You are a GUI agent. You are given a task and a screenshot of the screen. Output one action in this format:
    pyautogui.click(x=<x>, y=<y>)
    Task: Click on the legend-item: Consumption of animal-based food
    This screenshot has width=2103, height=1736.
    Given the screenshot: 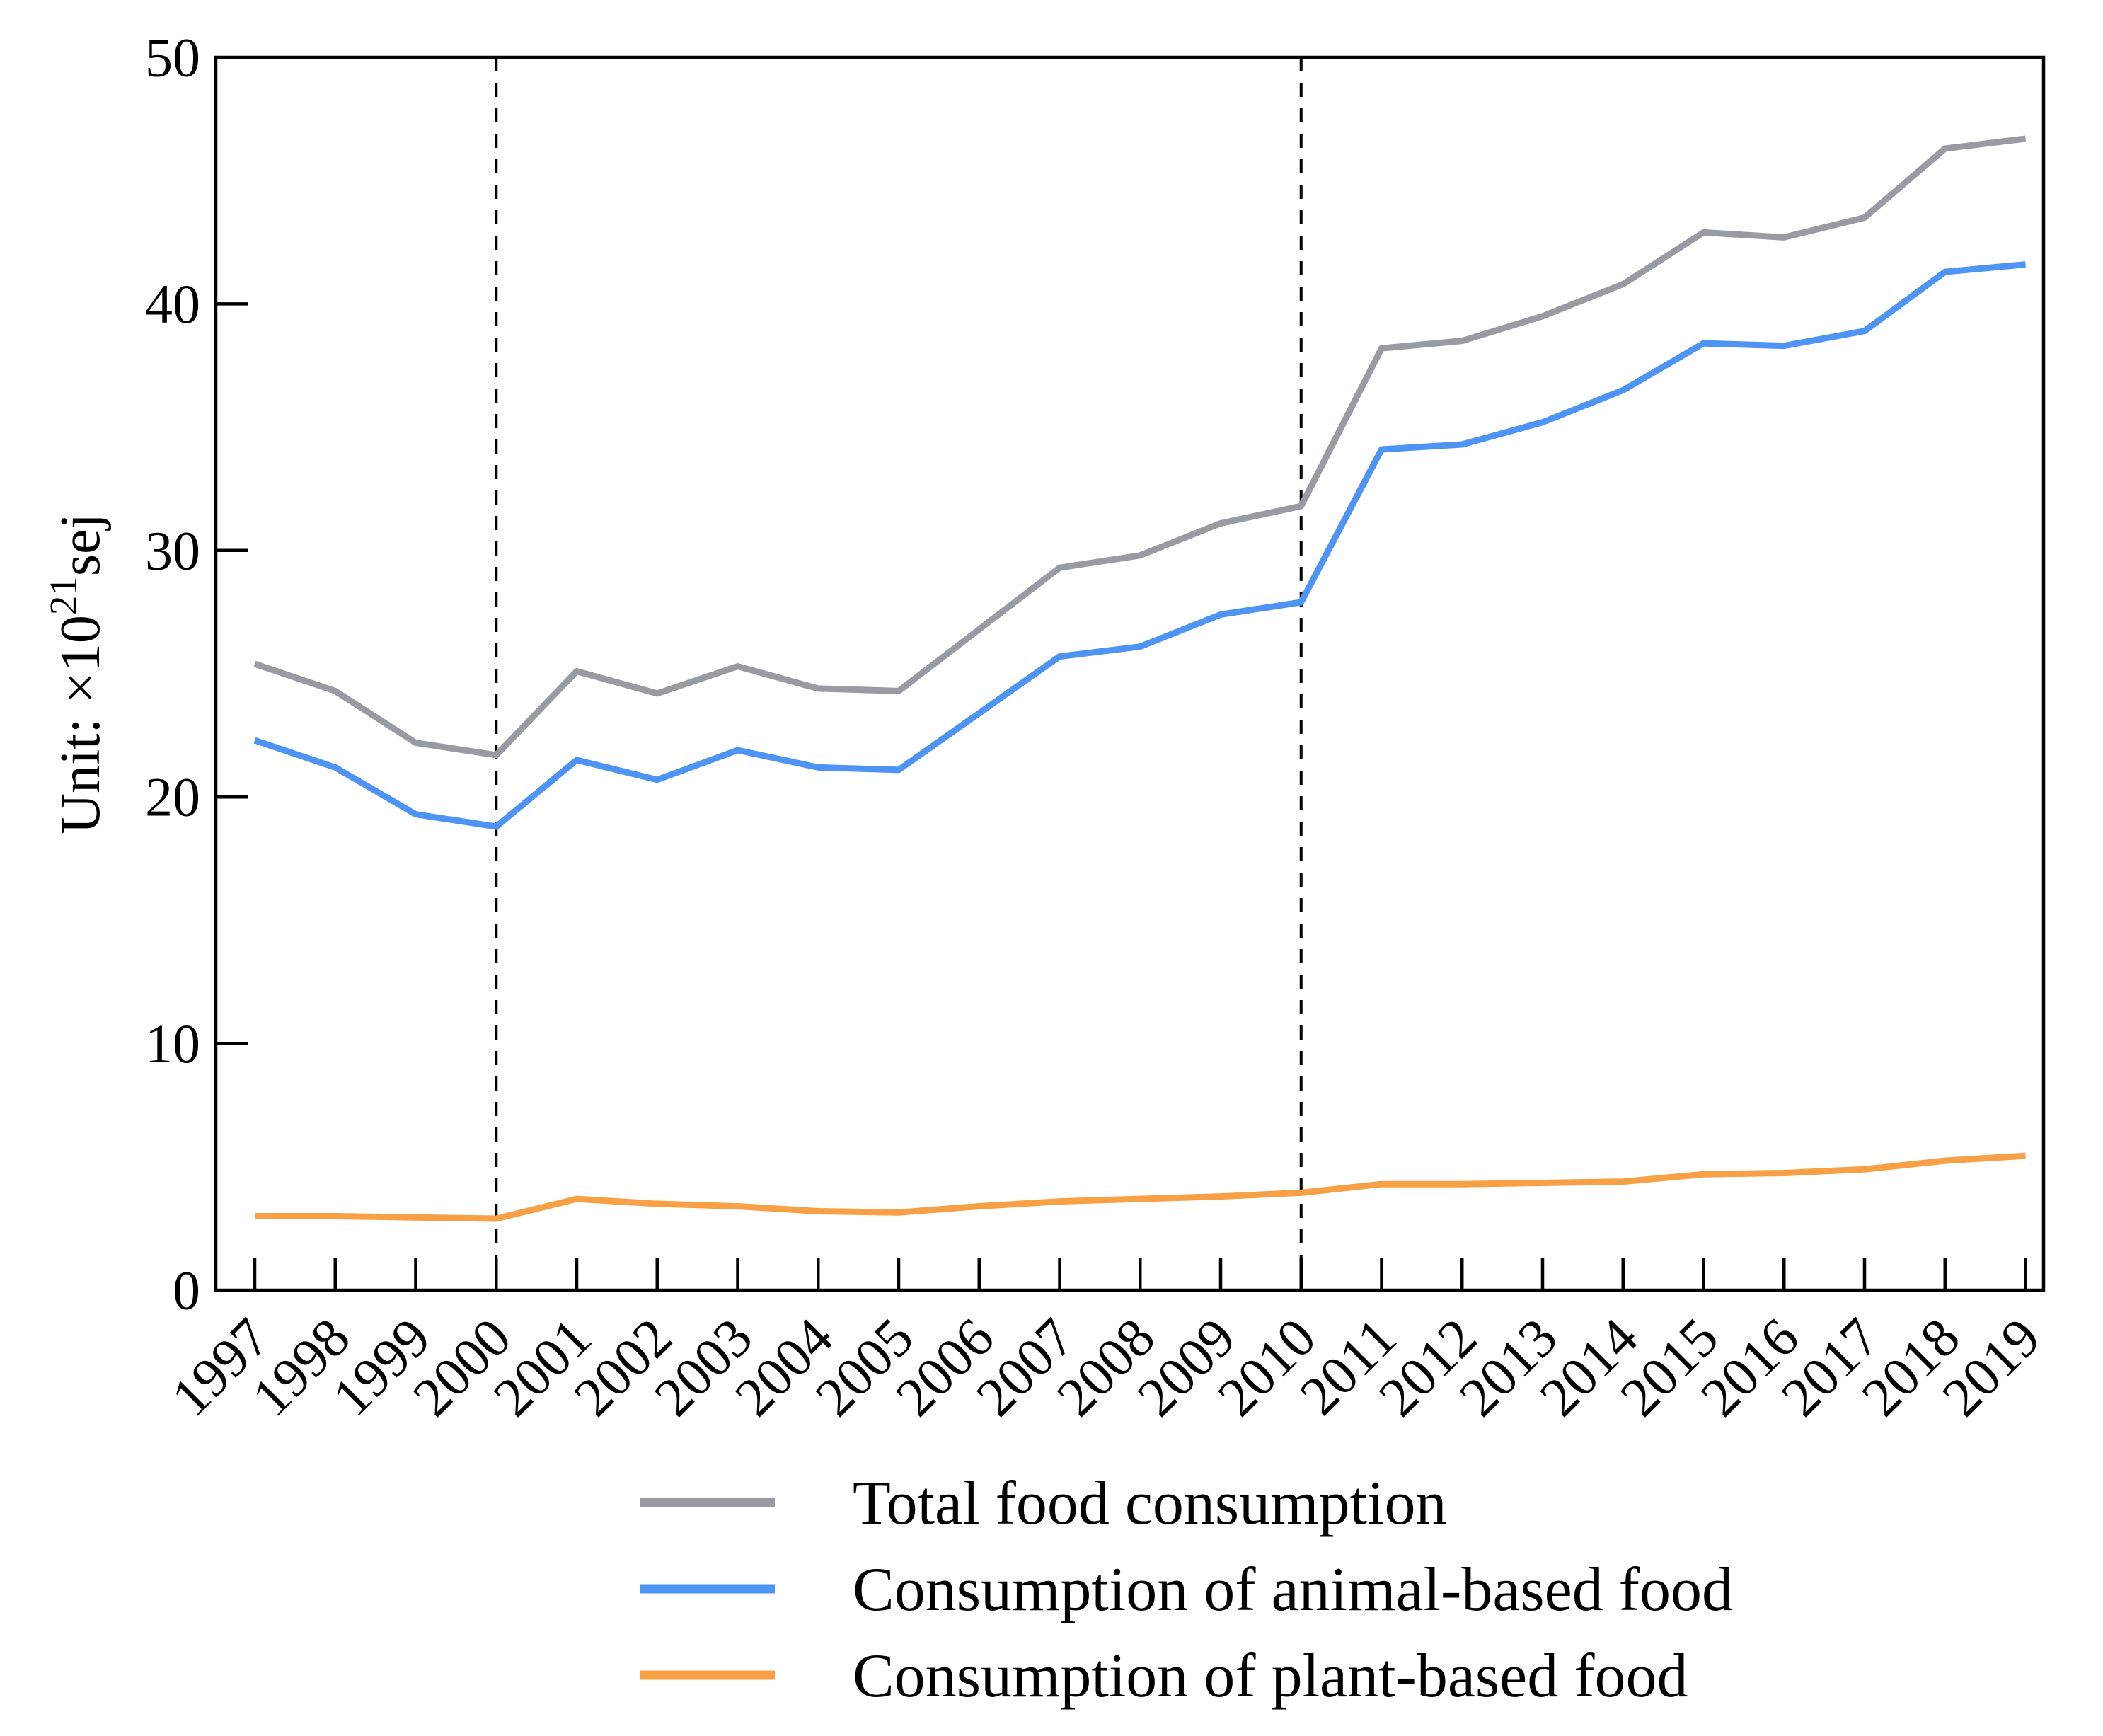 What is the action you would take?
    pyautogui.click(x=1186, y=1590)
    